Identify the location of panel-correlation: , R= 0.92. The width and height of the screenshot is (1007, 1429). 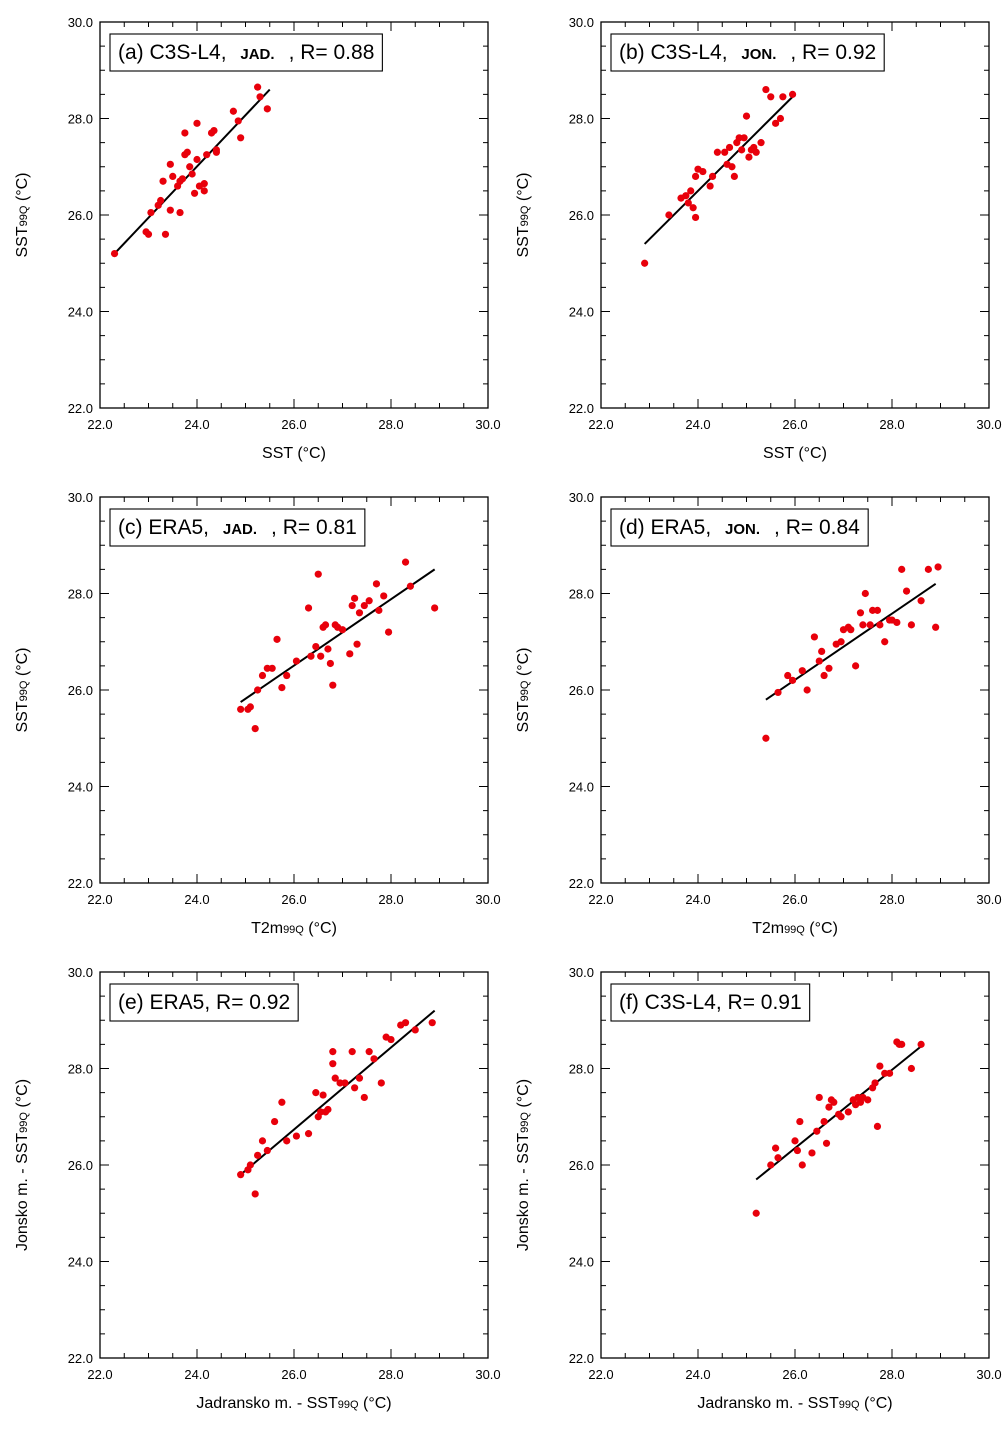
(833, 52).